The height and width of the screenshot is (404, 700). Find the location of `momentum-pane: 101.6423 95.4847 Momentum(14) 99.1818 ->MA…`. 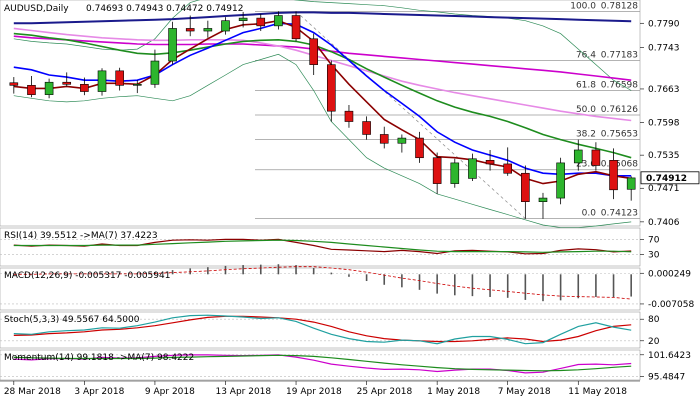

momentum-pane: 101.6423 95.4847 Momentum(14) 99.1818 ->MA… is located at coordinates (345, 366).